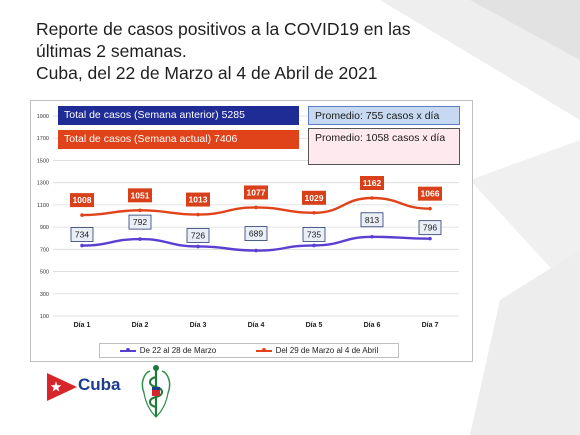 The height and width of the screenshot is (435, 580). I want to click on legend-item-prev: De 22 al 28 de Marzo, so click(168, 350).